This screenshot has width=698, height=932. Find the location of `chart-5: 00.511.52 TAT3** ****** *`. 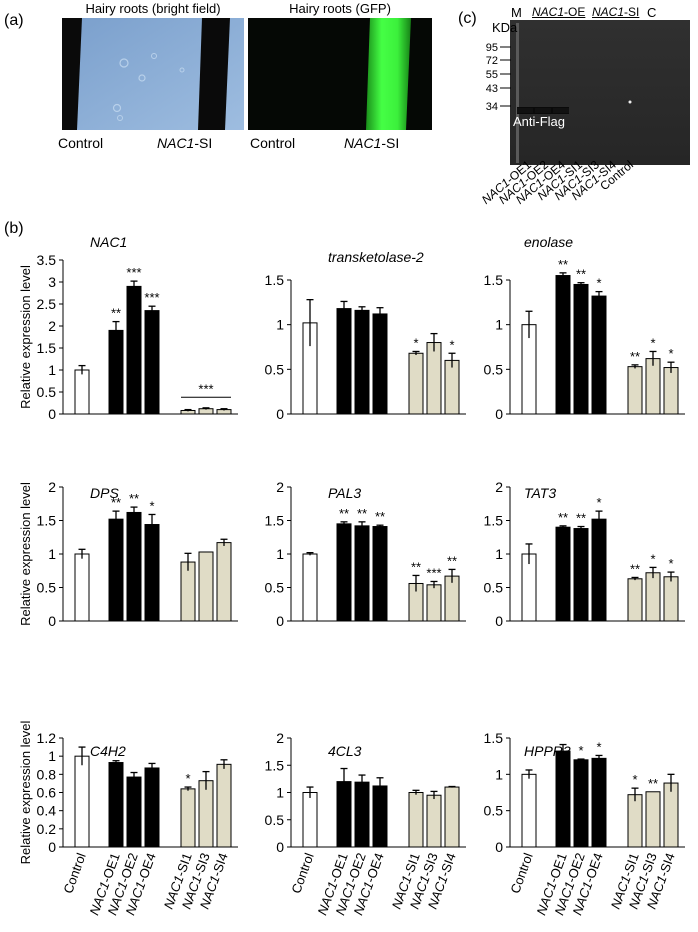

chart-5: 00.511.52 TAT3** ****** * is located at coordinates (584, 554).